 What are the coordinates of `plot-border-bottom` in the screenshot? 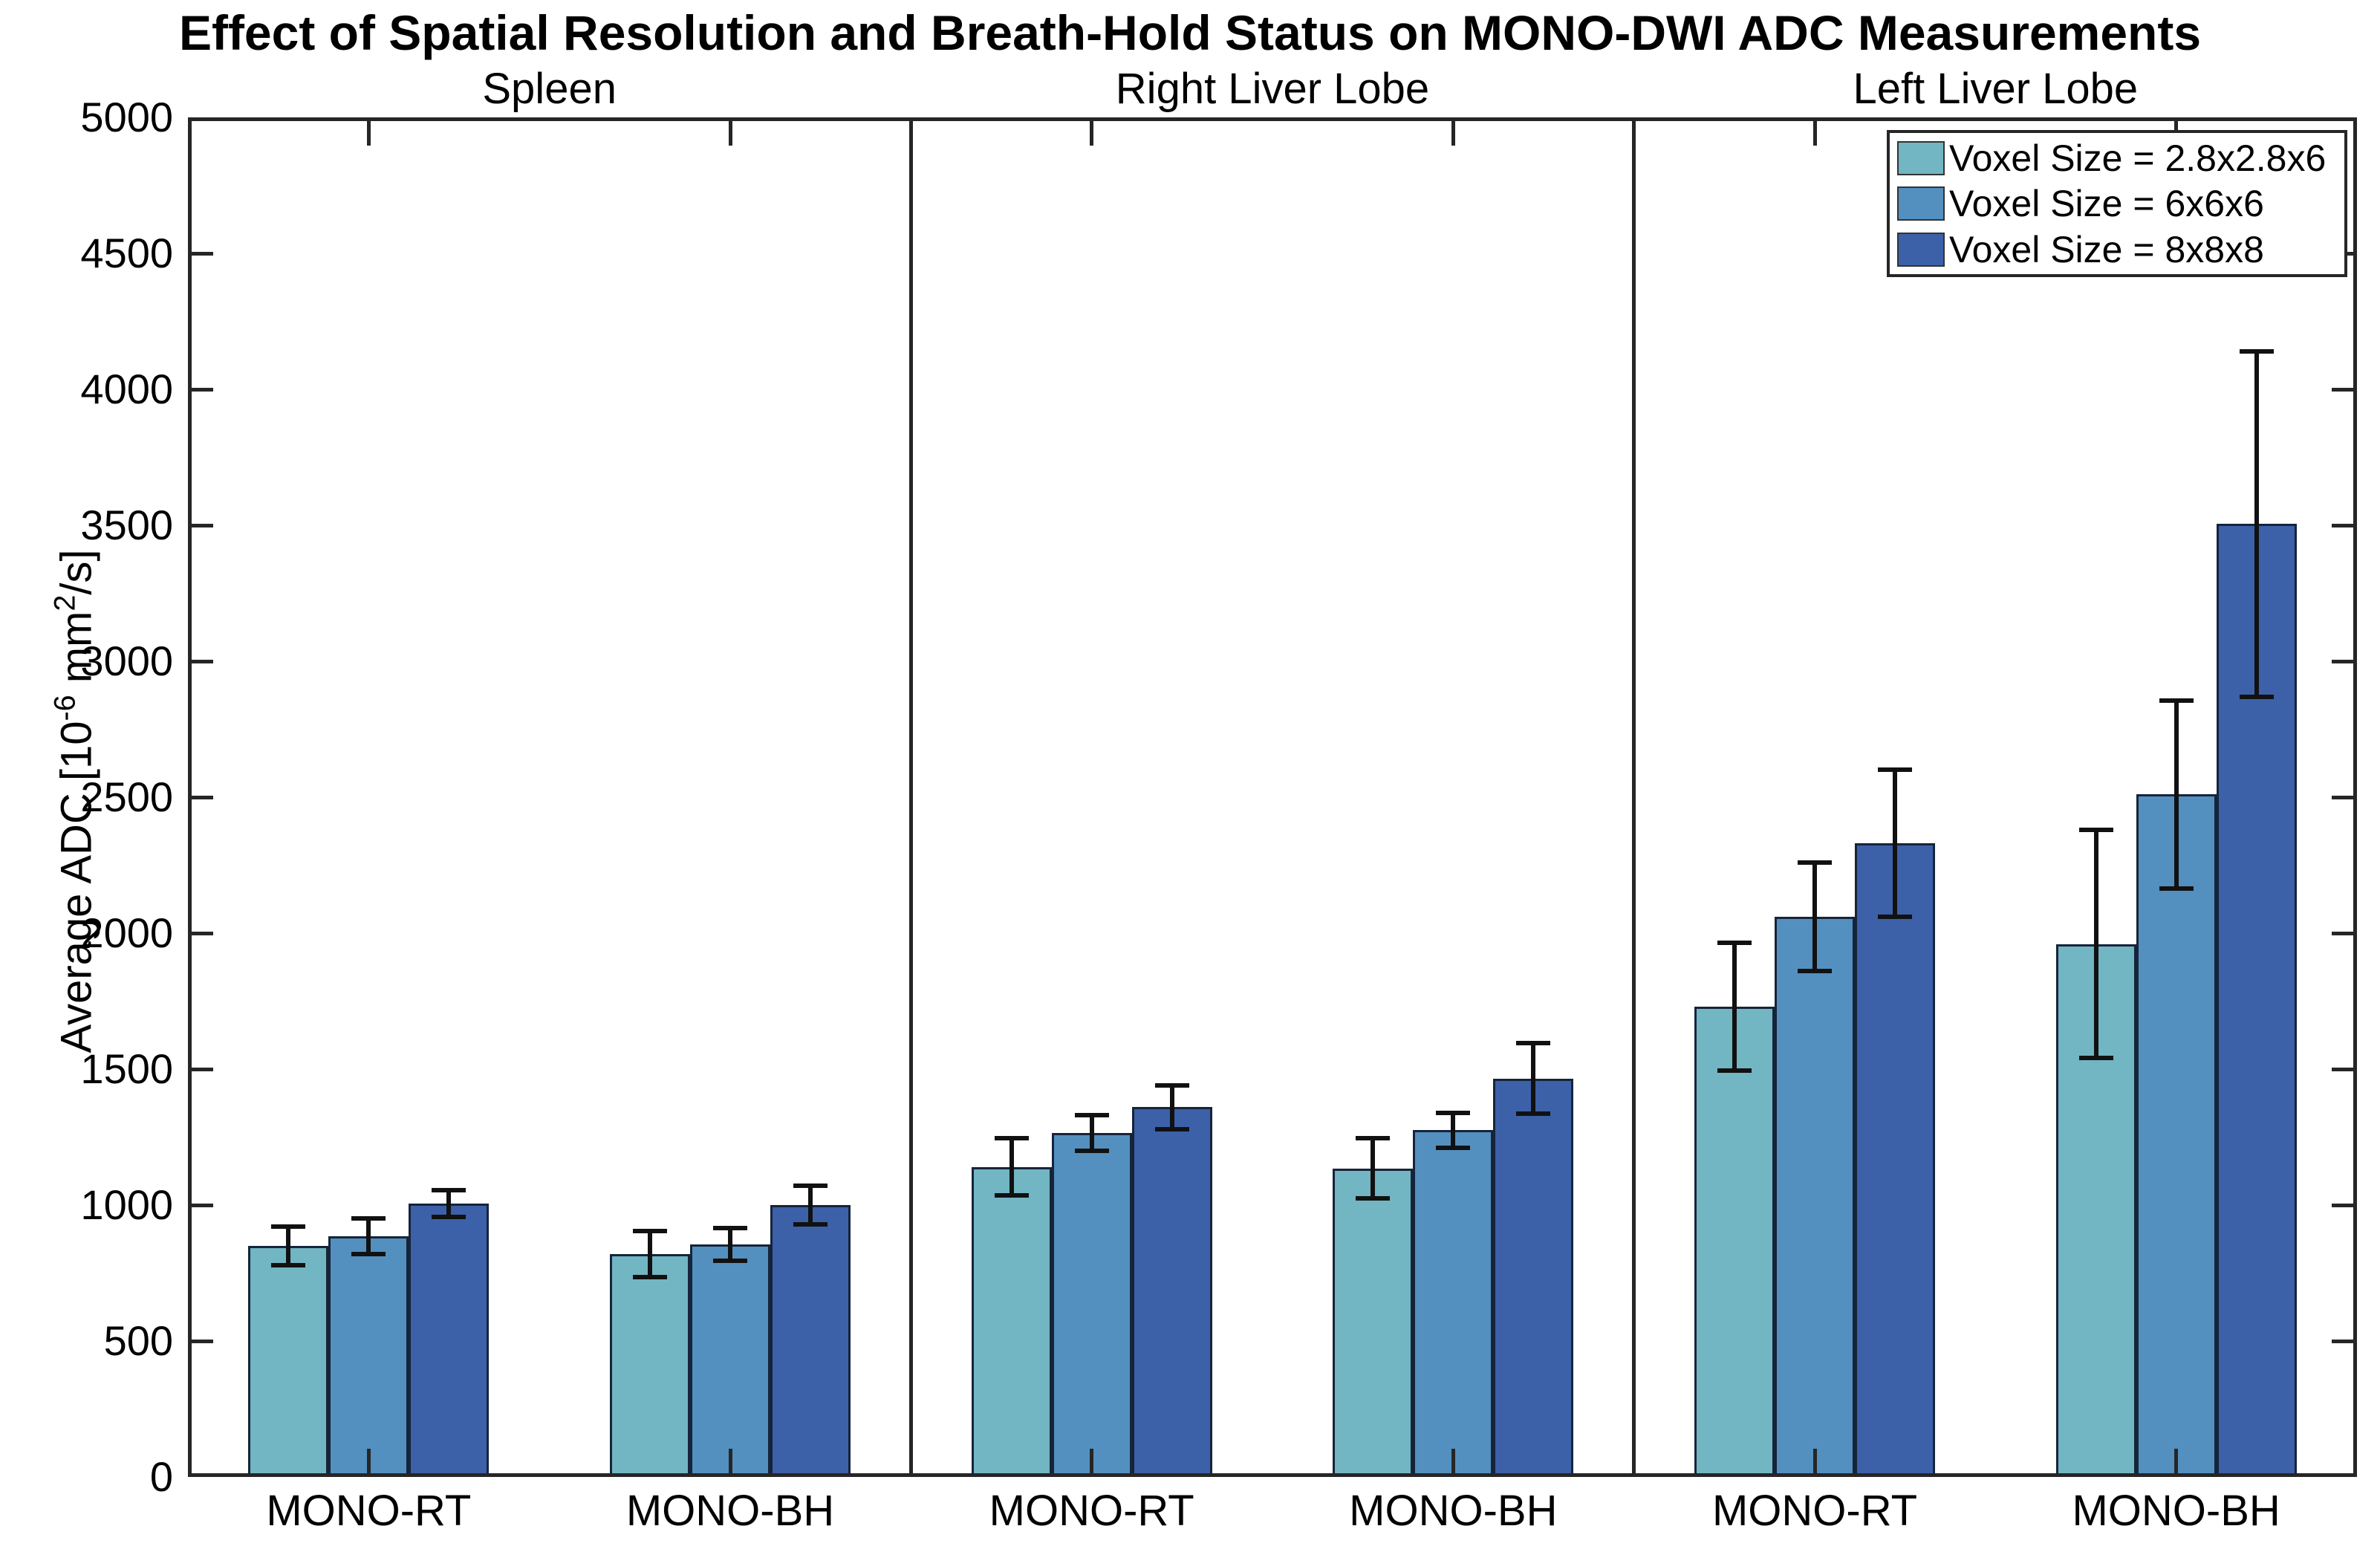 It's located at (1273, 1475).